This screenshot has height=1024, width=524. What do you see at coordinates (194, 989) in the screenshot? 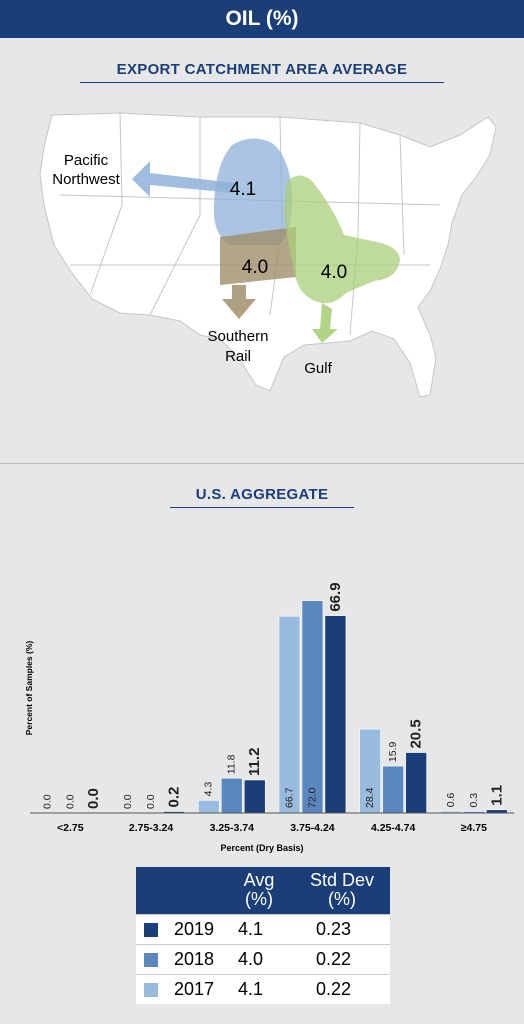
I see `summary-year: 2017` at bounding box center [194, 989].